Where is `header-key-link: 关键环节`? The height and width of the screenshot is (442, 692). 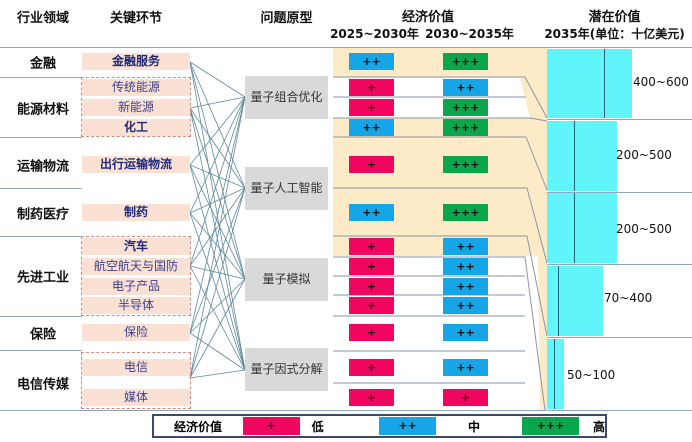 header-key-link: 关键环节 is located at coordinates (135, 18).